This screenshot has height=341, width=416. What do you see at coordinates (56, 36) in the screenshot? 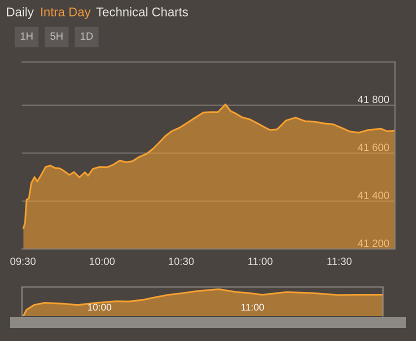
I see `text: 5H` at bounding box center [56, 36].